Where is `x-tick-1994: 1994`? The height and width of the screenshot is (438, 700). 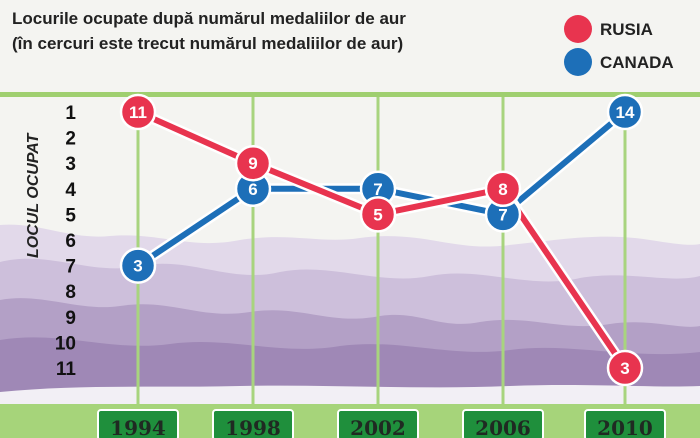 x-tick-1994: 1994 is located at coordinates (138, 427).